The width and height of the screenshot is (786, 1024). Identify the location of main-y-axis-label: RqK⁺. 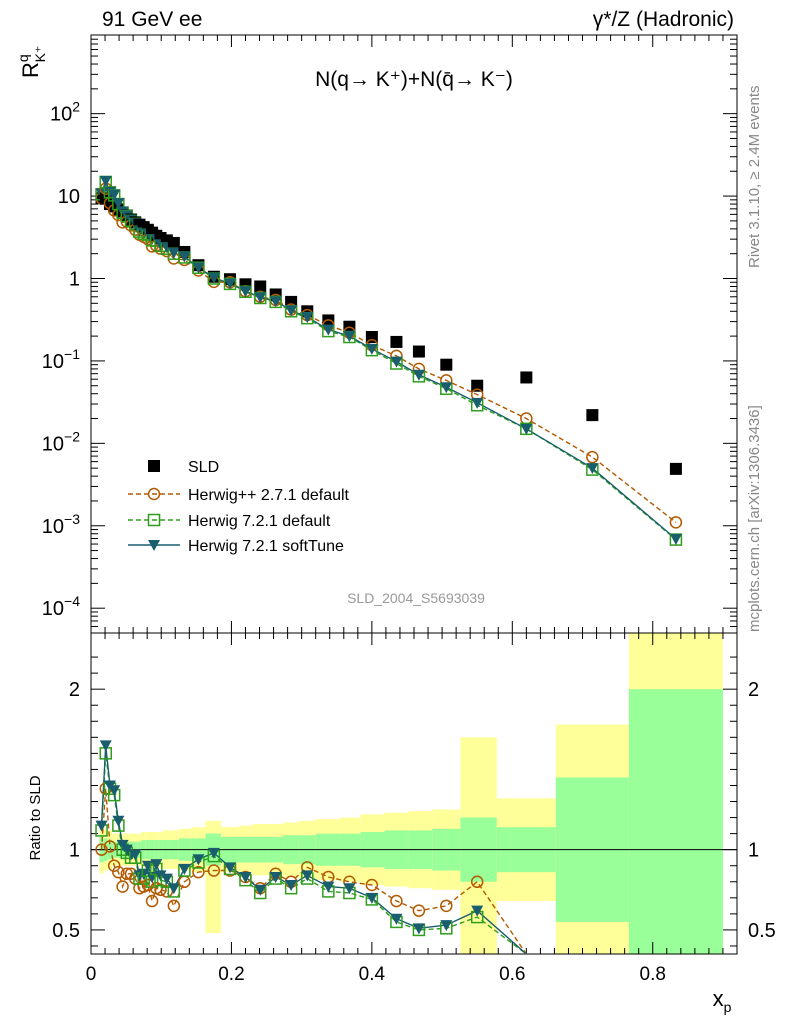
(31, 62).